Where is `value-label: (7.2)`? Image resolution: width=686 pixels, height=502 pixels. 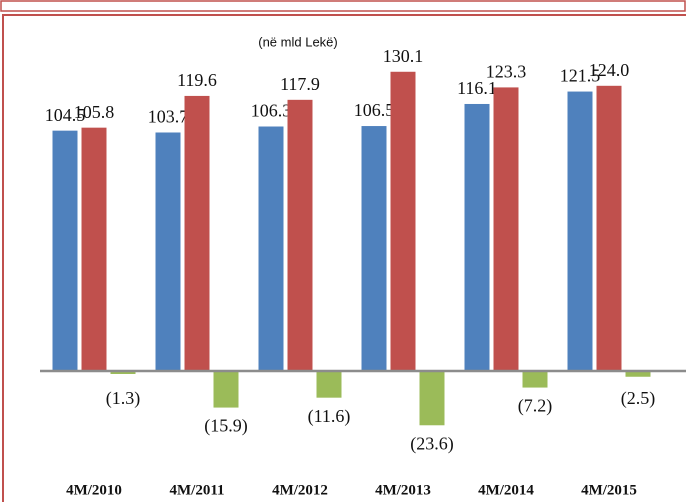 value-label: (7.2) is located at coordinates (535, 406).